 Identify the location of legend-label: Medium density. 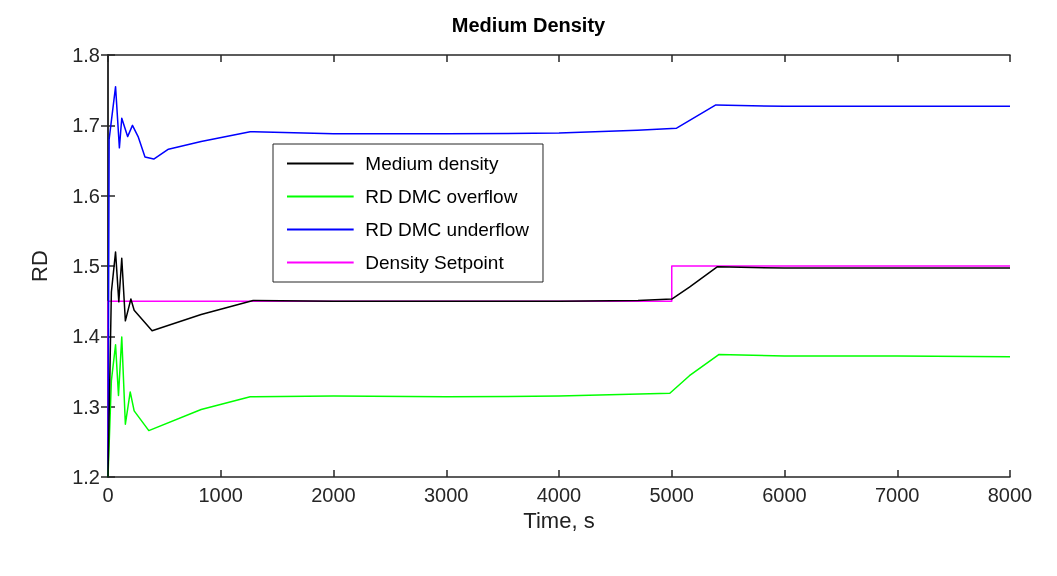
(432, 163).